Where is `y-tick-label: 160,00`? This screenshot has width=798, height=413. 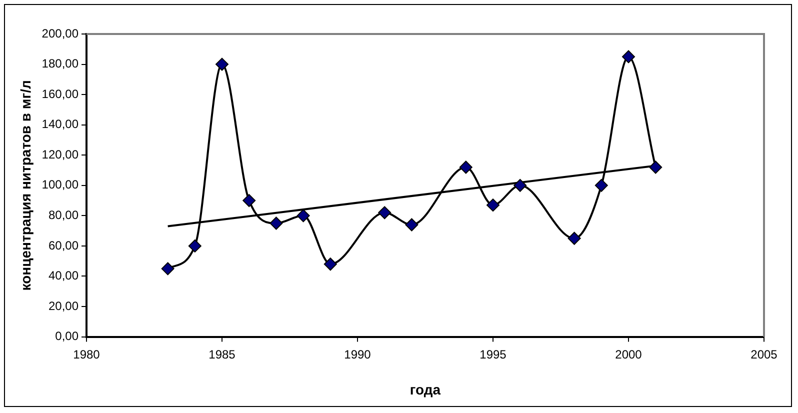
y-tick-label: 160,00 is located at coordinates (60, 93).